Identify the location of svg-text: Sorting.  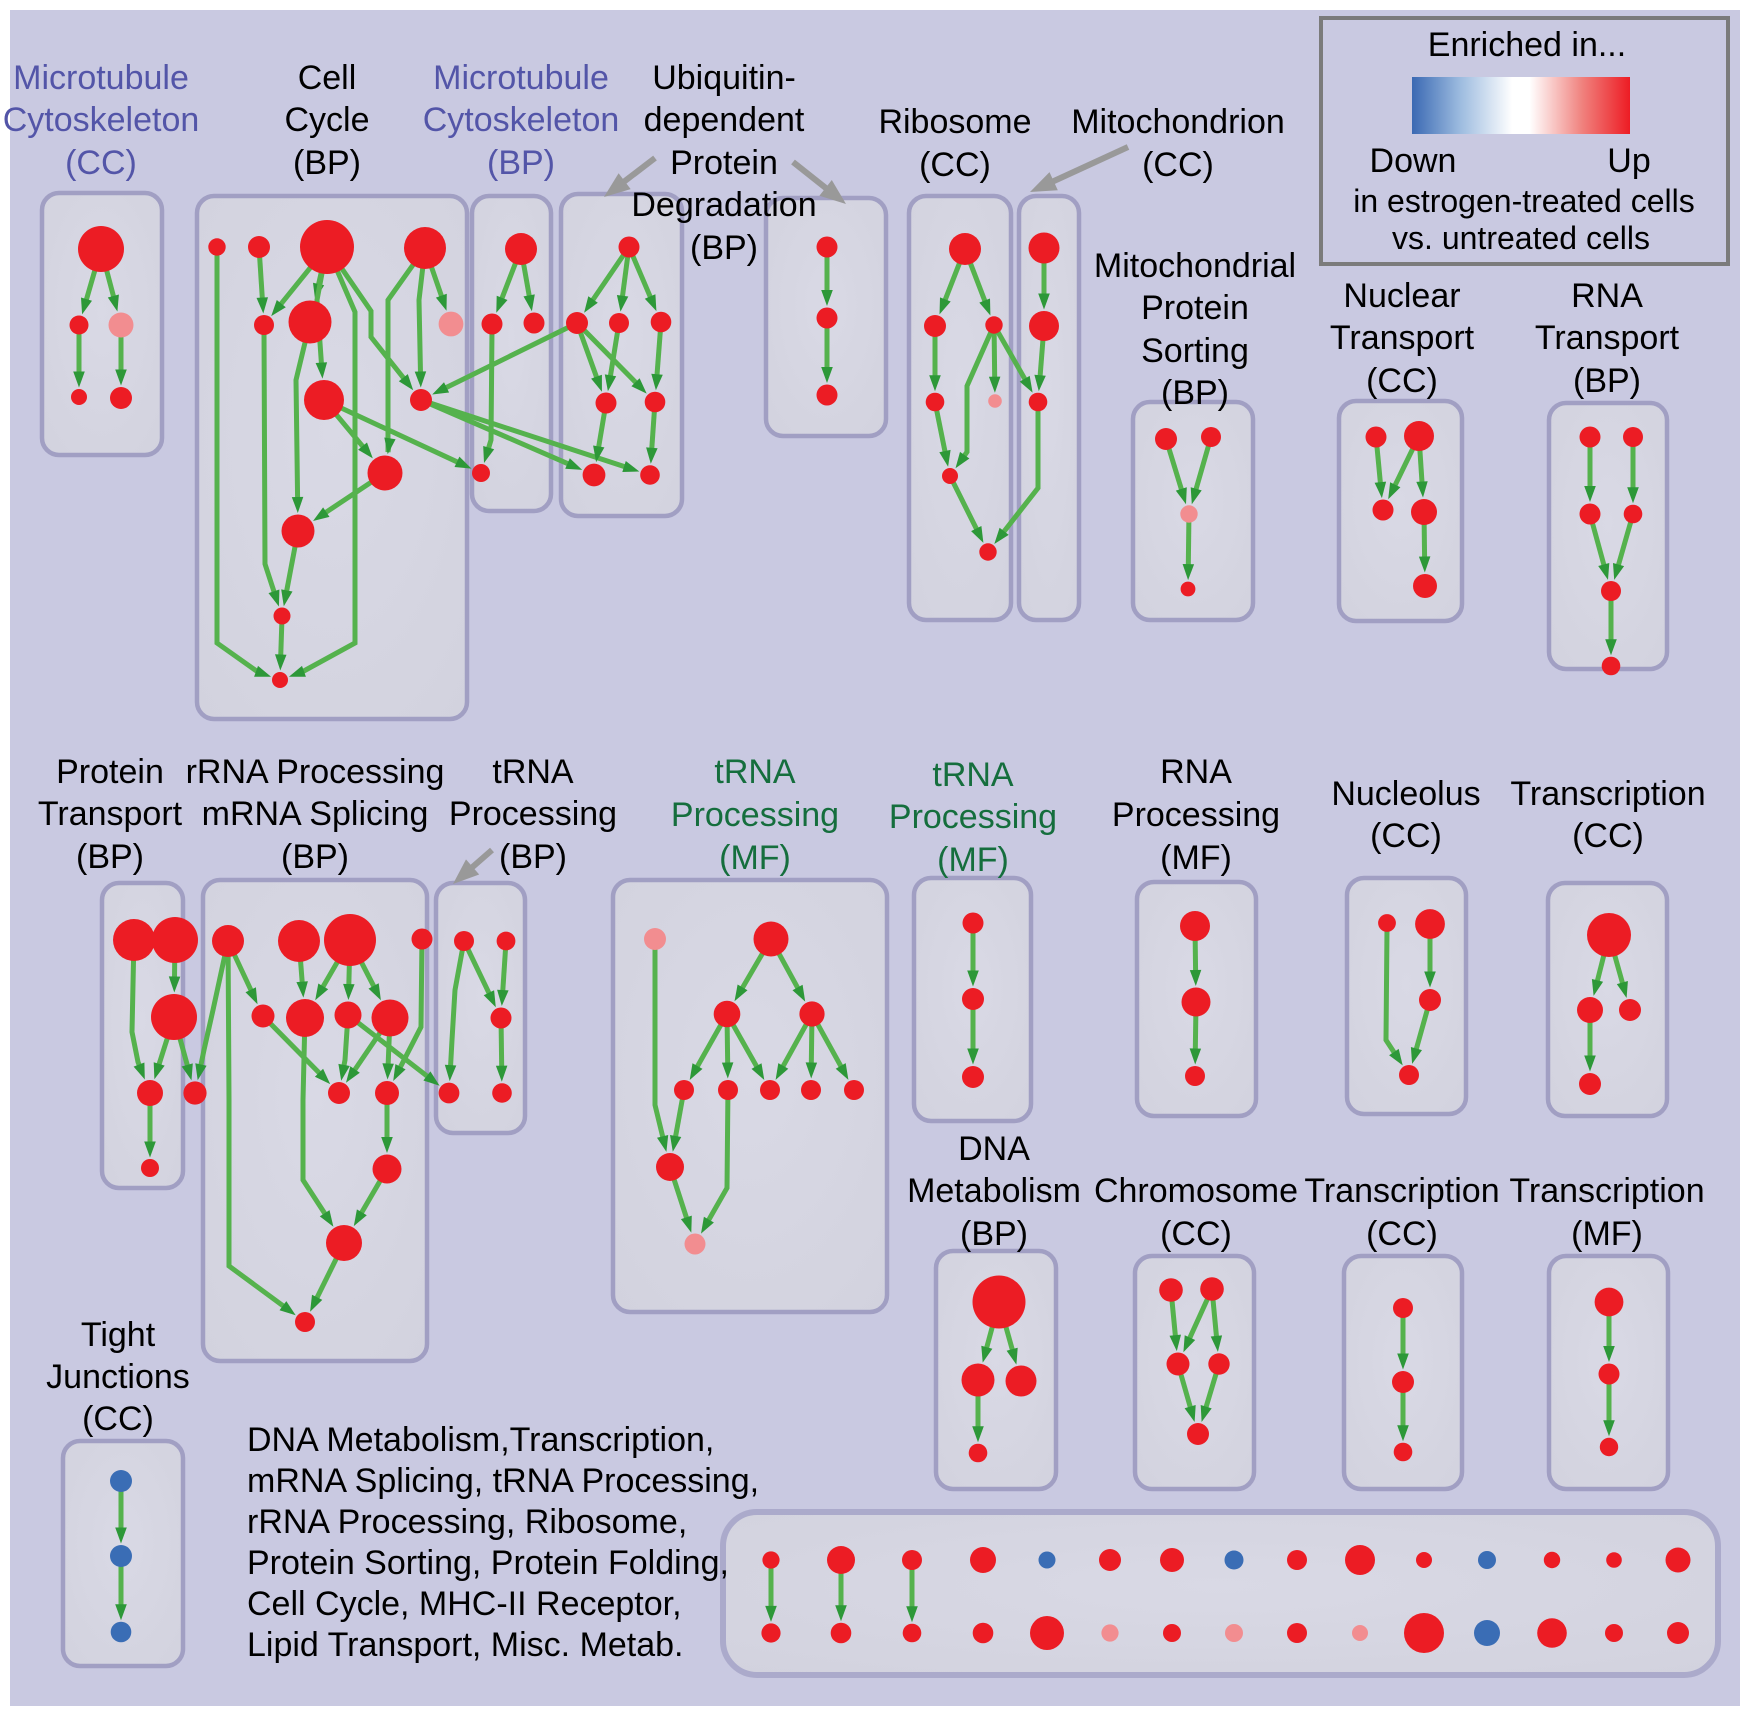
(1195, 351).